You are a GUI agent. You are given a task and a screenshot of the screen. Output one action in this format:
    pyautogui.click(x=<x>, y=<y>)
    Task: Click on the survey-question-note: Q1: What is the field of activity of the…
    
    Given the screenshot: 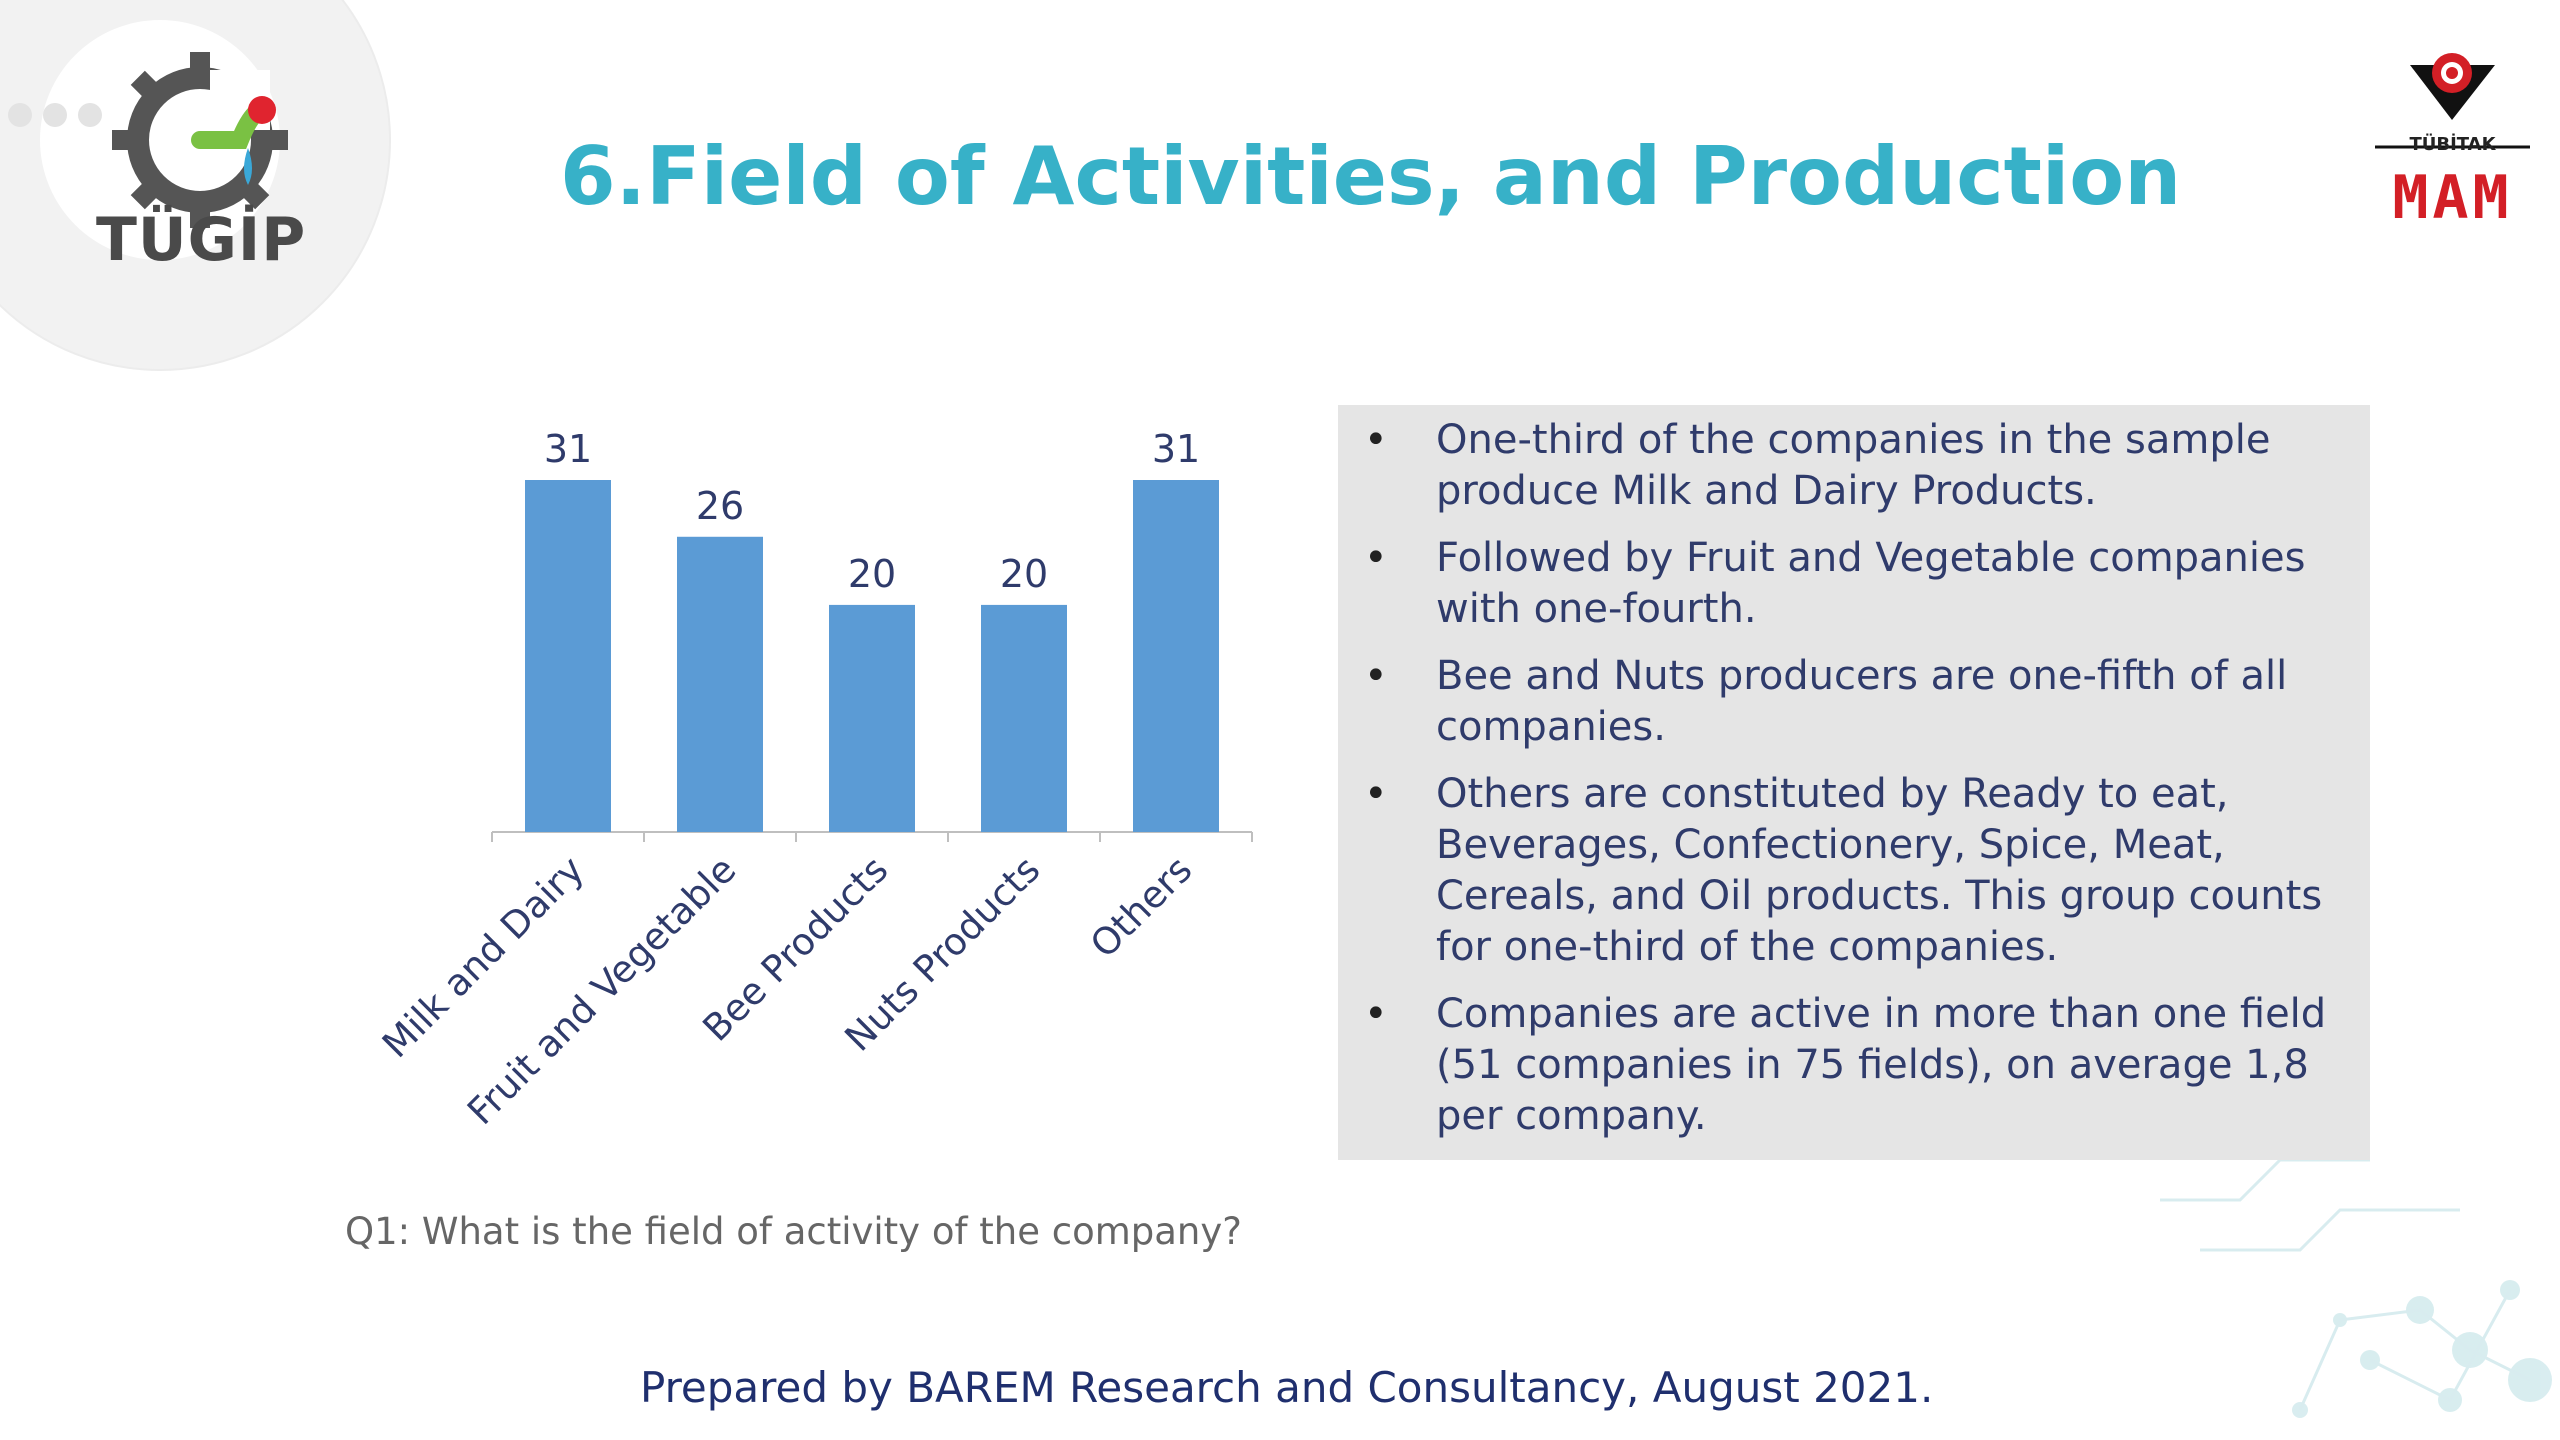 What is the action you would take?
    pyautogui.click(x=793, y=1231)
    